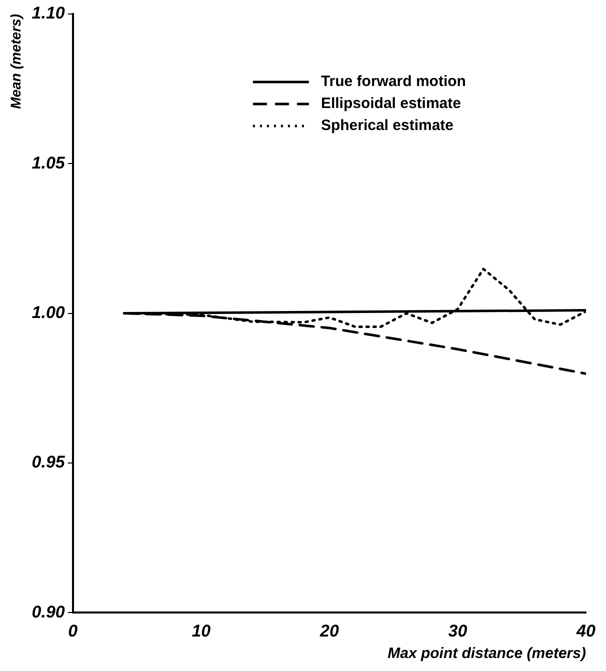  What do you see at coordinates (487, 653) in the screenshot?
I see `x-axis-title: Max point distance (meters)` at bounding box center [487, 653].